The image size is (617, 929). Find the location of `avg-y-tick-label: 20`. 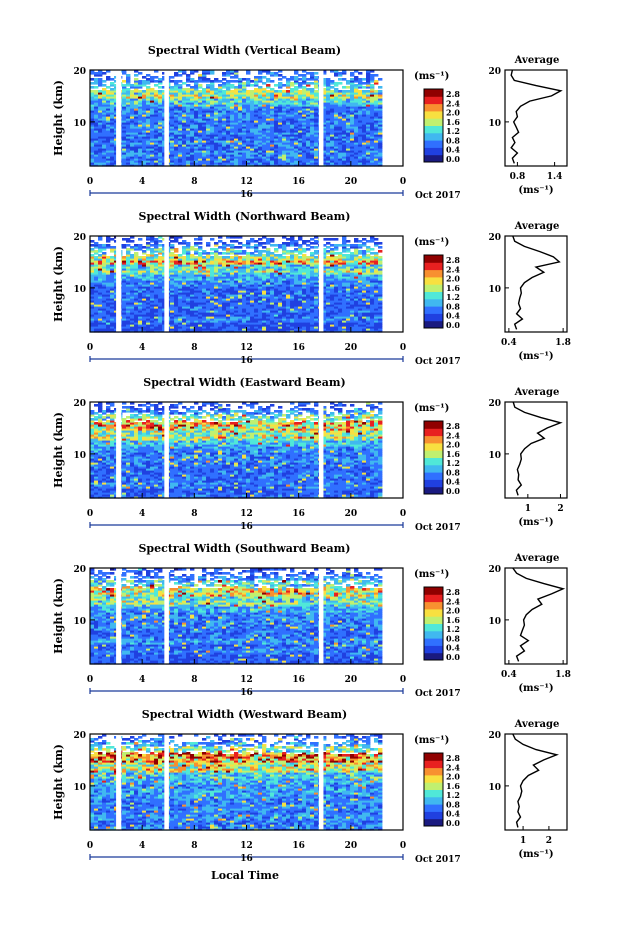

avg-y-tick-label: 20 is located at coordinates (494, 72).